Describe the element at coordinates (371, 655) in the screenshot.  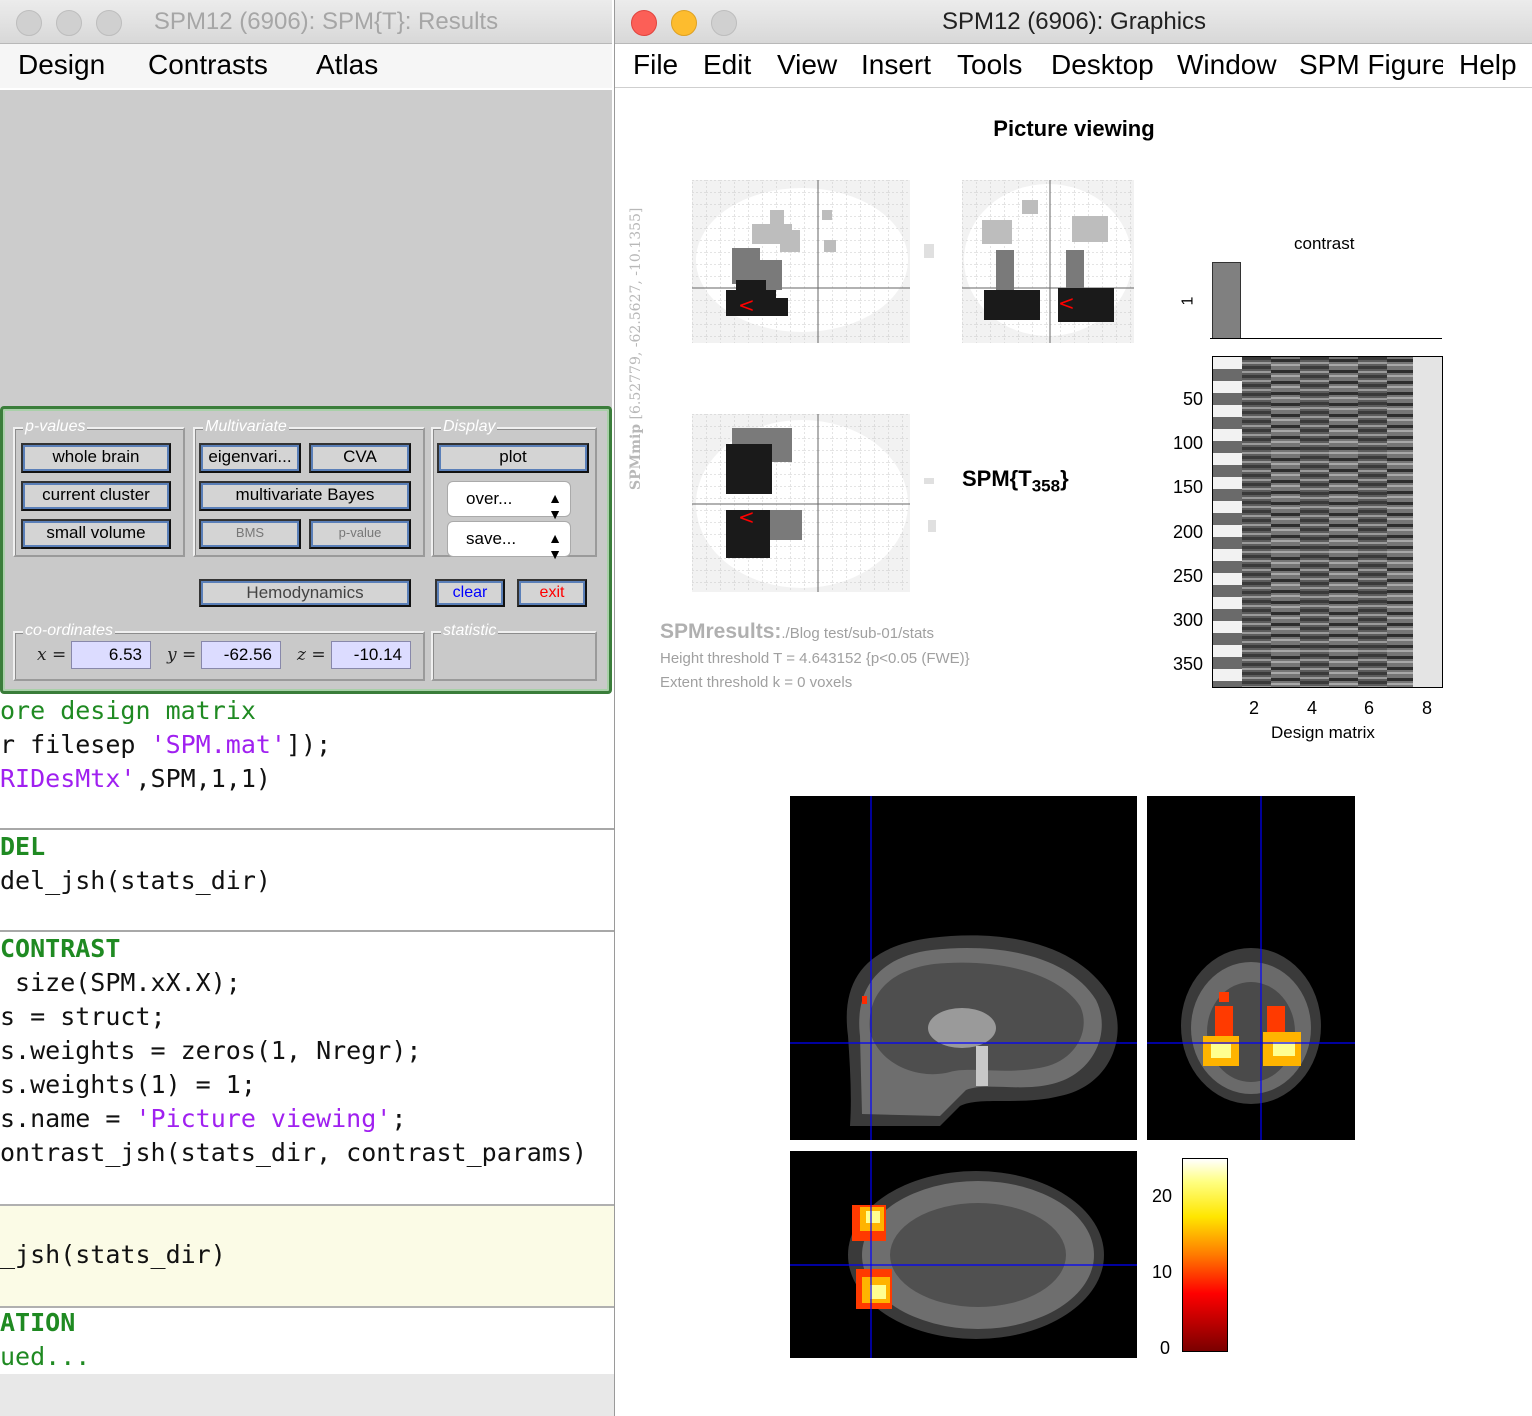
I see `z-coordinate-field: -10.14` at that location.